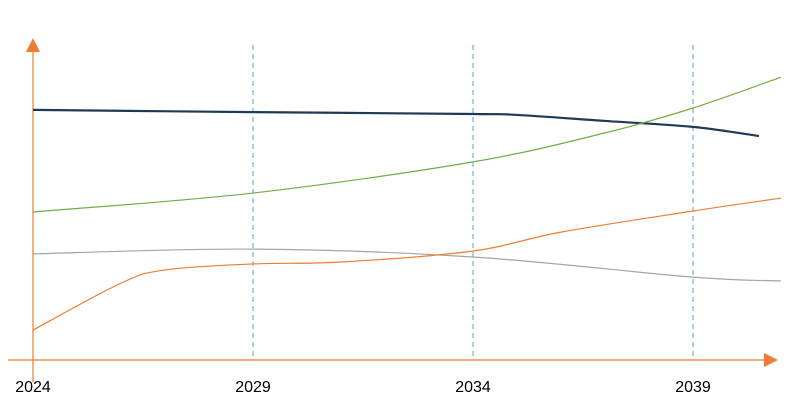  What do you see at coordinates (771, 360) in the screenshot?
I see `x-axis-arrow` at bounding box center [771, 360].